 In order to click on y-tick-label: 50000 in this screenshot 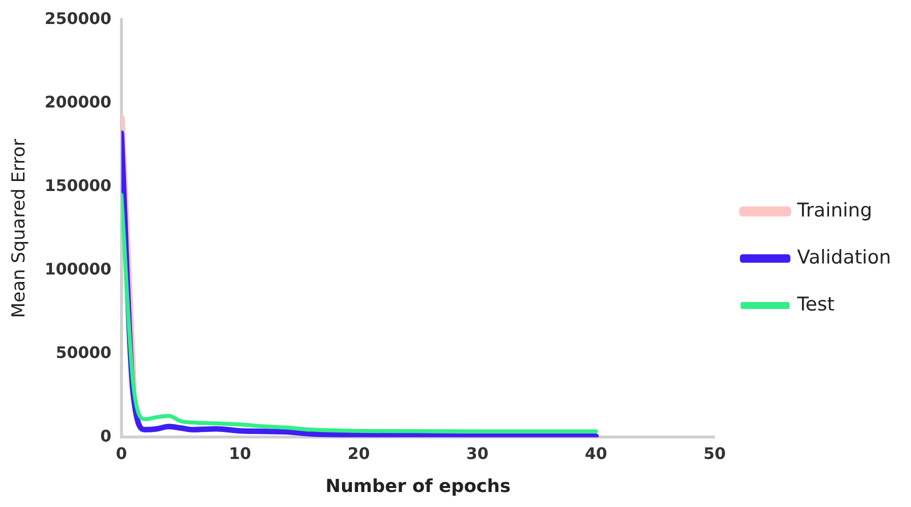, I will do `click(84, 352)`.